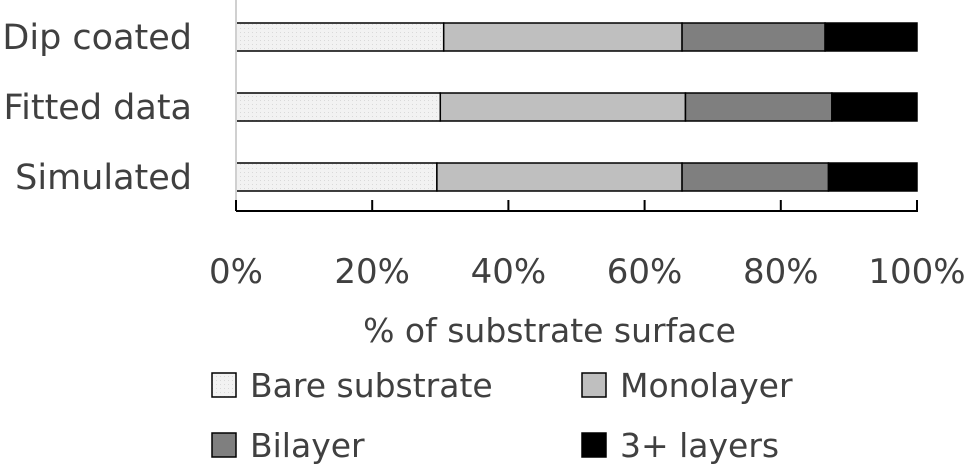 This screenshot has width=969, height=474. What do you see at coordinates (549, 330) in the screenshot?
I see `x-axis-title: % of substrate surface` at bounding box center [549, 330].